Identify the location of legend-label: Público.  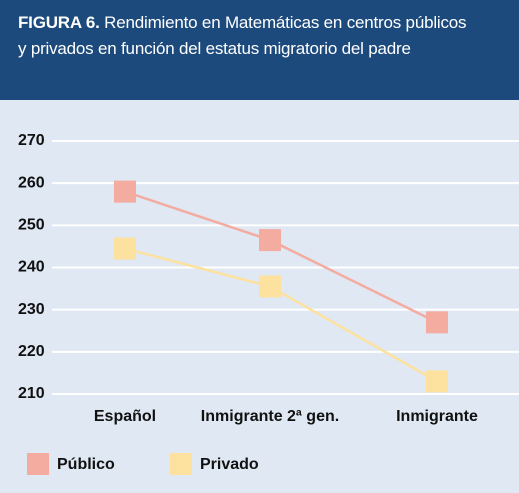
(86, 464).